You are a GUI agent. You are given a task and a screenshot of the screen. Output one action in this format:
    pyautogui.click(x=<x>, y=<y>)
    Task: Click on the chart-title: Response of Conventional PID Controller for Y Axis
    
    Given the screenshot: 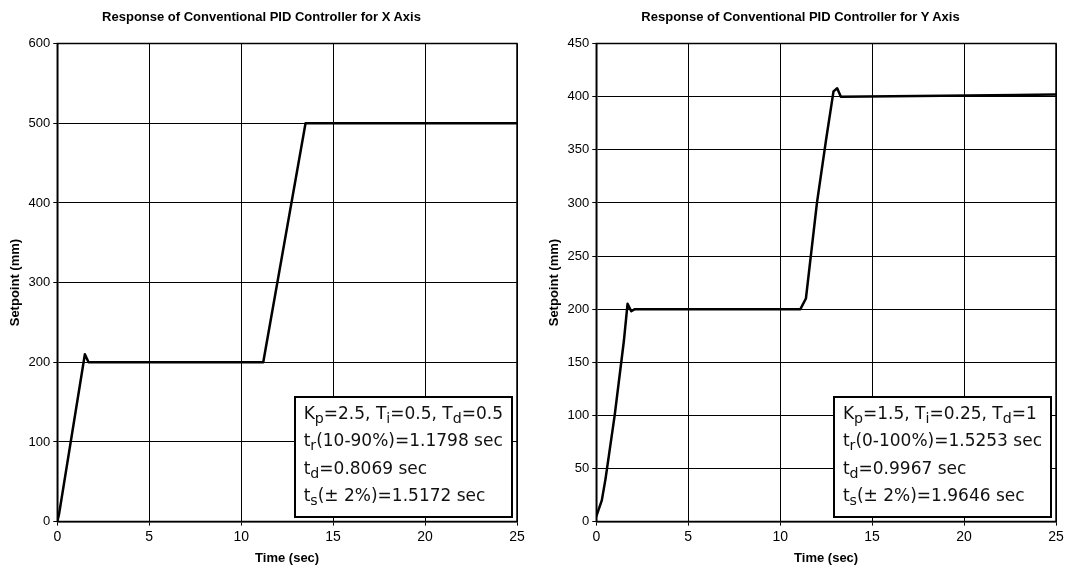 What is the action you would take?
    pyautogui.click(x=800, y=17)
    